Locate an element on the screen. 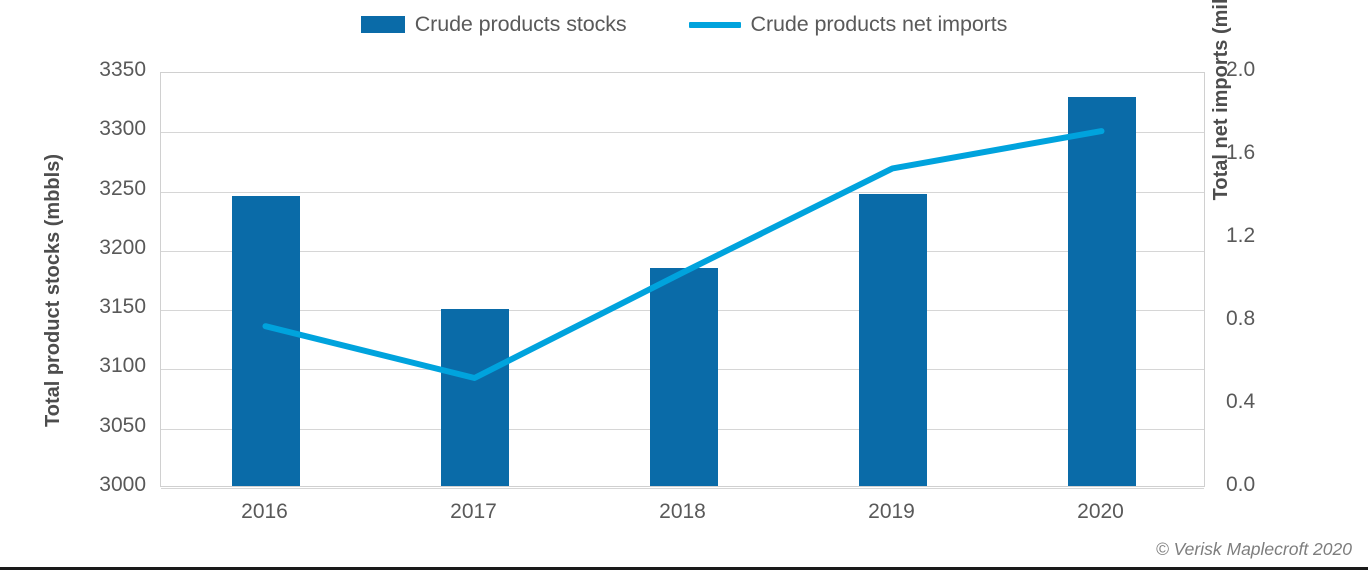 The image size is (1368, 570). legend-item-crude-products-net-imports: Crude products net imports is located at coordinates (848, 24).